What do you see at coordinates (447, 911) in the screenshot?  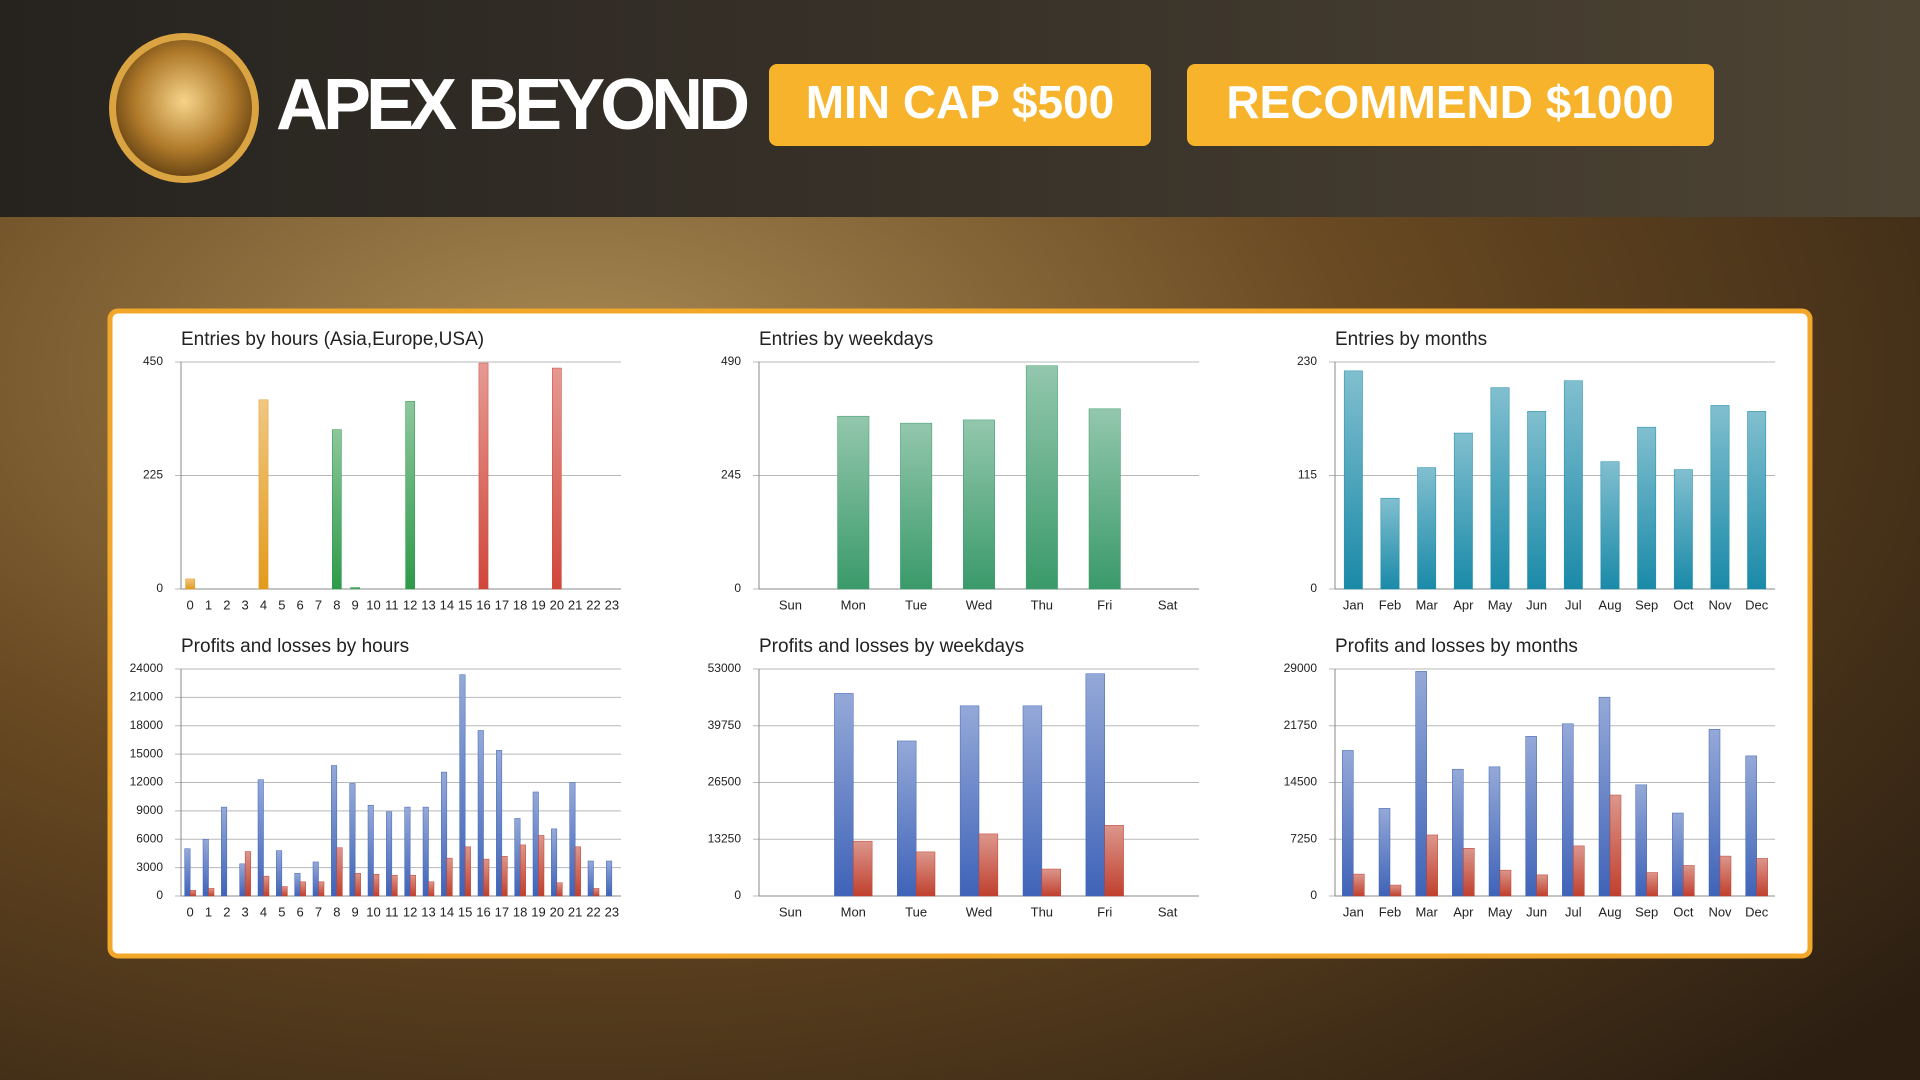 I see `x-tick-label: 14` at bounding box center [447, 911].